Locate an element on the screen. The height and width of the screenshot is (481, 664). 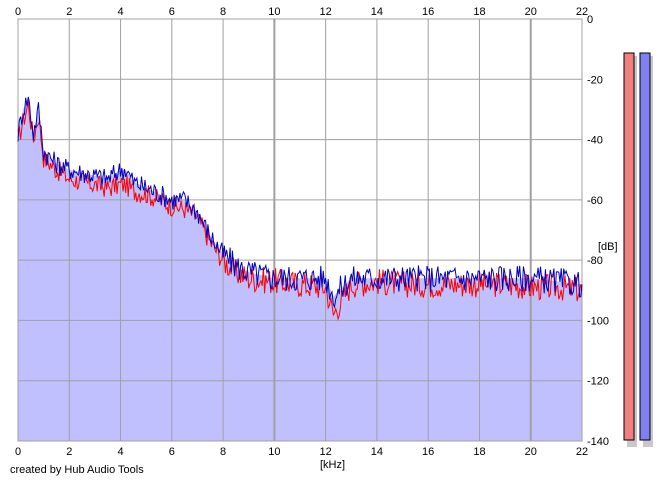
x-tick-label-bottom: 2 is located at coordinates (69, 452).